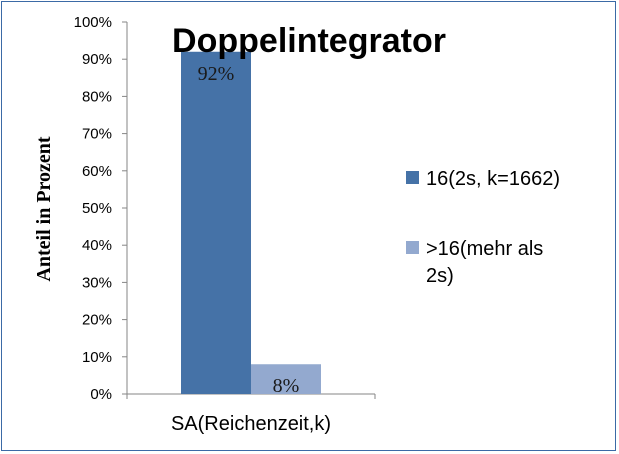  Describe the element at coordinates (101, 394) in the screenshot. I see `y-tick-label: 0%` at that location.